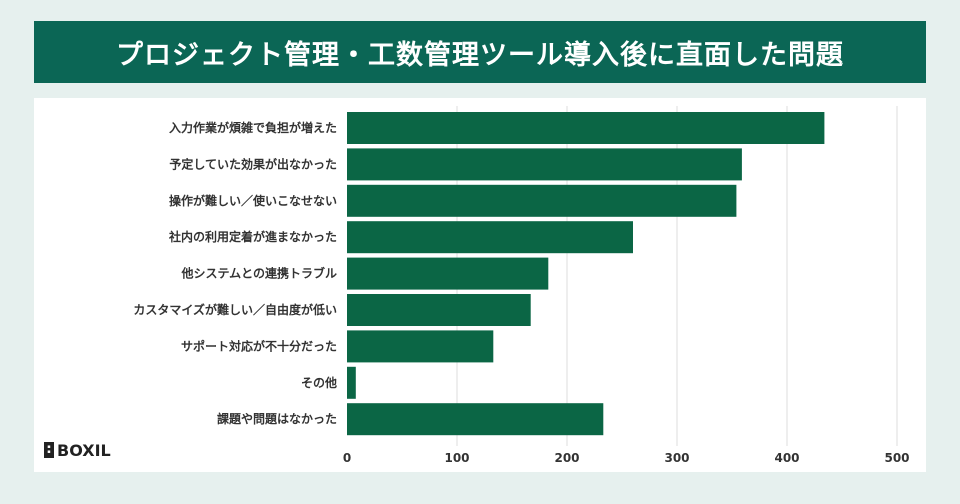  What do you see at coordinates (253, 200) in the screenshot?
I see `category-label-2: 操作が難しい／使いこなせない` at bounding box center [253, 200].